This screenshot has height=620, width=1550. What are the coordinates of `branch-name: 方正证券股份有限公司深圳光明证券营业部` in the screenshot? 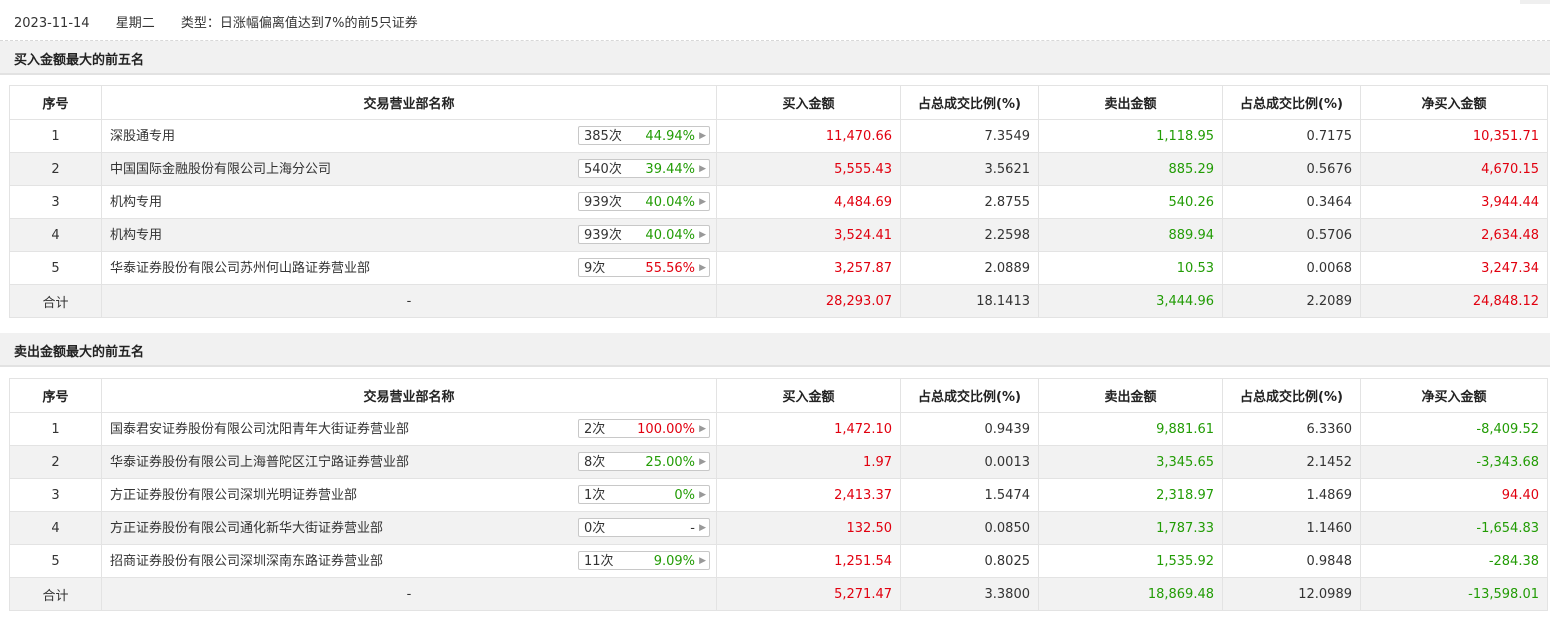 It's located at (234, 495).